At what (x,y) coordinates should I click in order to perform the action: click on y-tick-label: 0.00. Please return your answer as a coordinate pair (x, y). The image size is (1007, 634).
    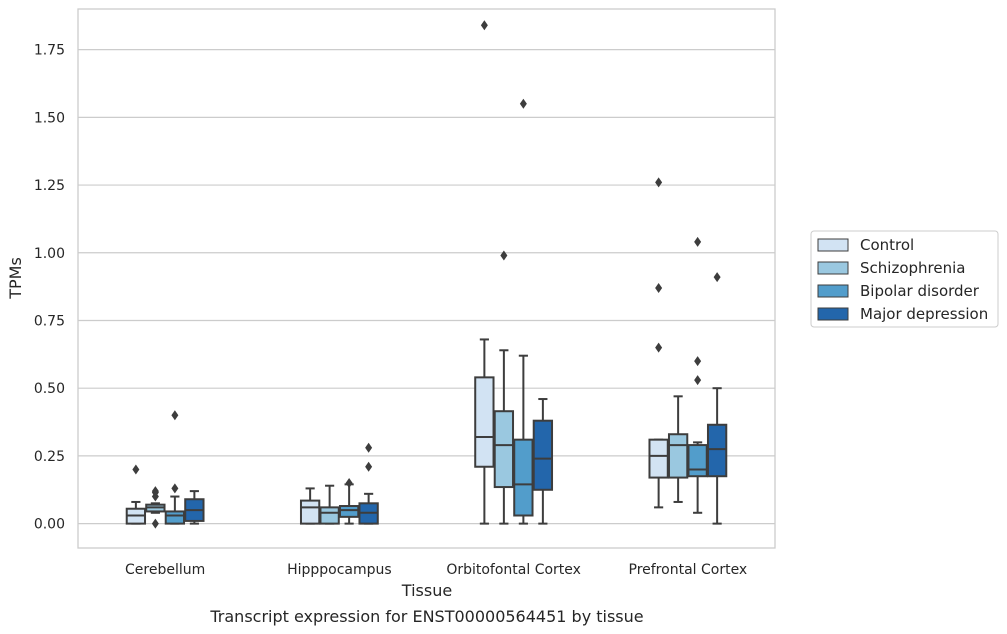
    Looking at the image, I should click on (49, 525).